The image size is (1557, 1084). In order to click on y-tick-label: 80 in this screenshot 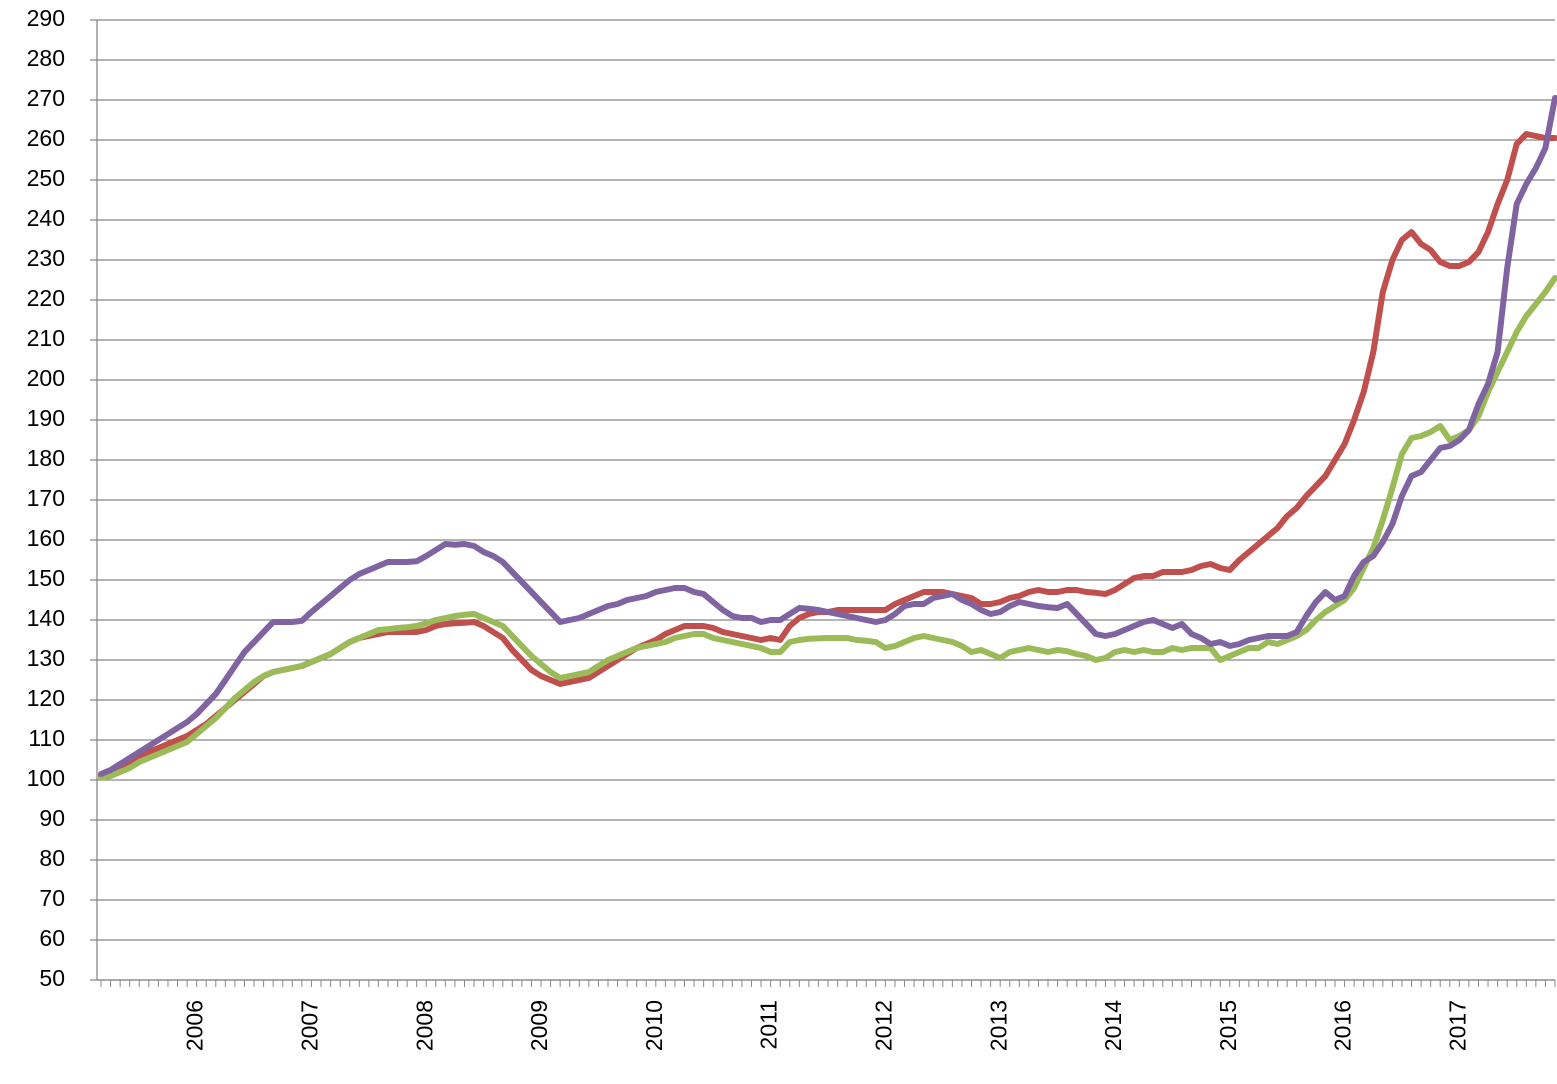, I will do `click(52, 858)`.